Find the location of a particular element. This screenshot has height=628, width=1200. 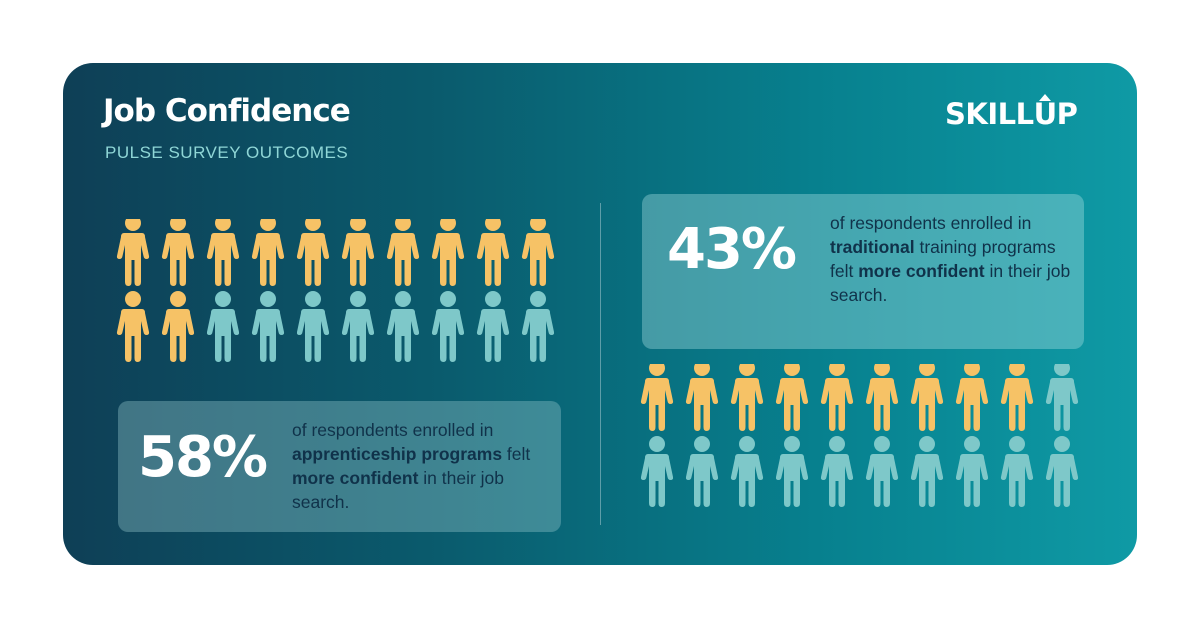

section-divider is located at coordinates (600, 364).